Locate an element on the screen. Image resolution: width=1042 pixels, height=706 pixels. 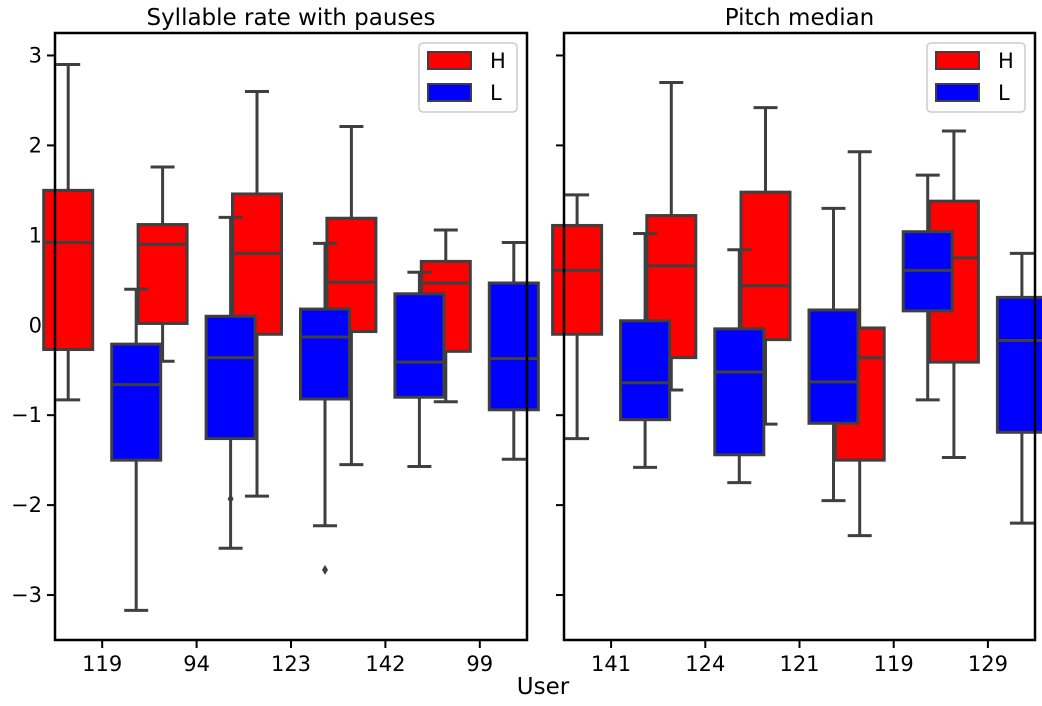
x-tick-label: 94 is located at coordinates (196, 664).